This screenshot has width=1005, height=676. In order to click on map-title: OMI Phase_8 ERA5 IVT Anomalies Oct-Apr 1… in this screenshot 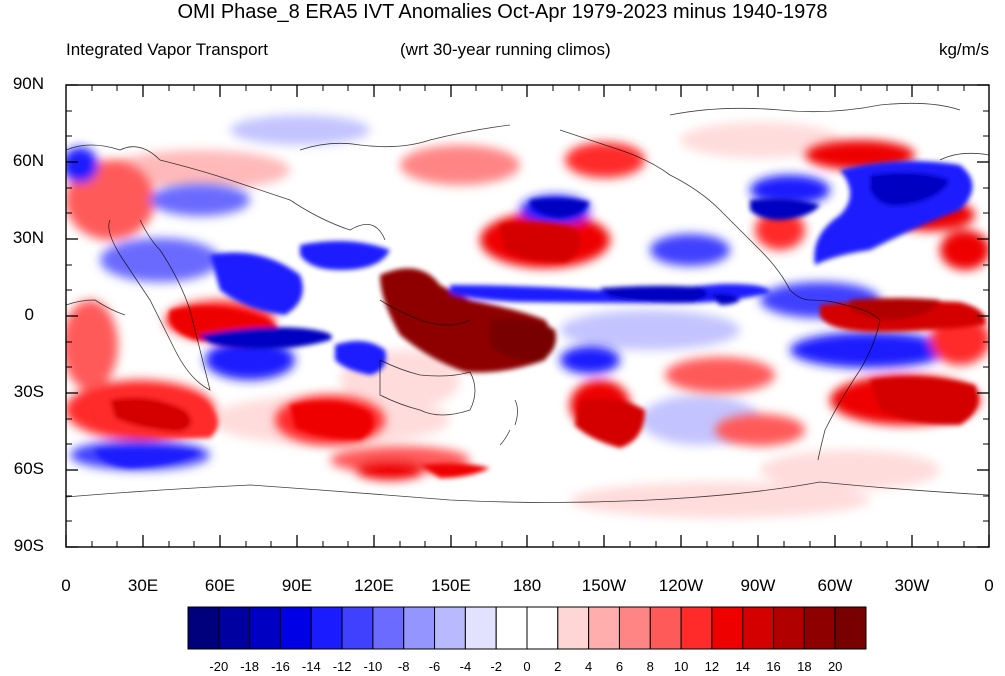, I will do `click(502, 12)`.